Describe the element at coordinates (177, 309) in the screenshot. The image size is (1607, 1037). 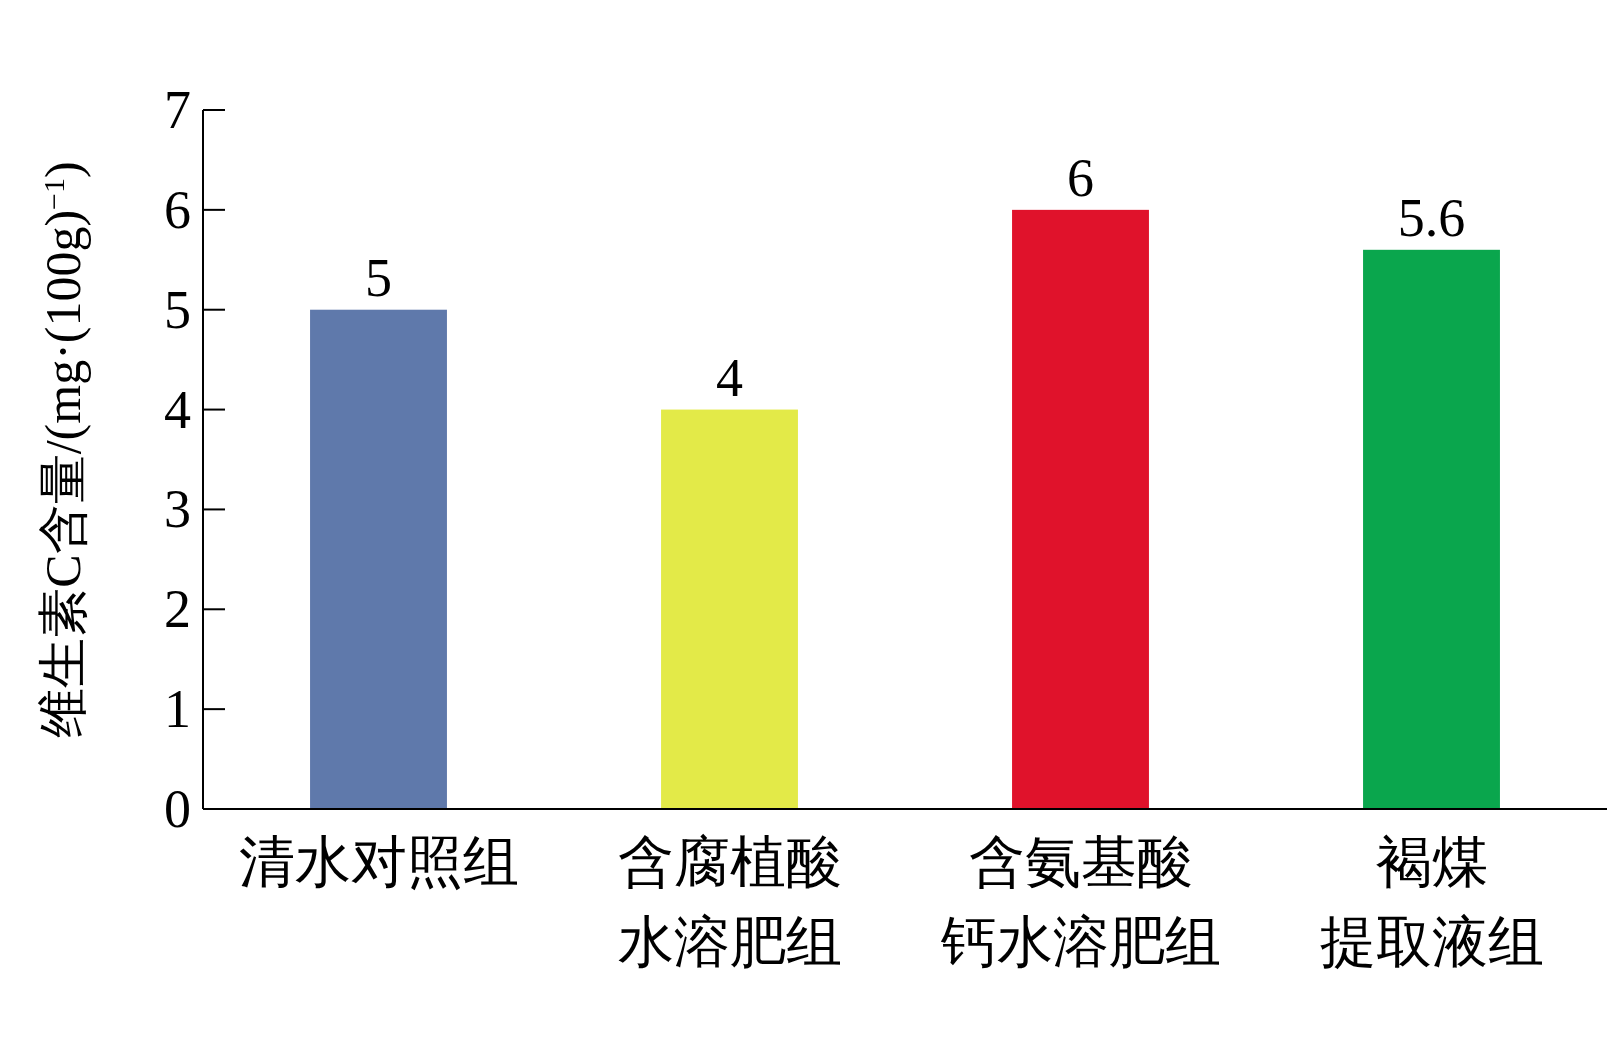
I see `y-tick-label: 5` at that location.